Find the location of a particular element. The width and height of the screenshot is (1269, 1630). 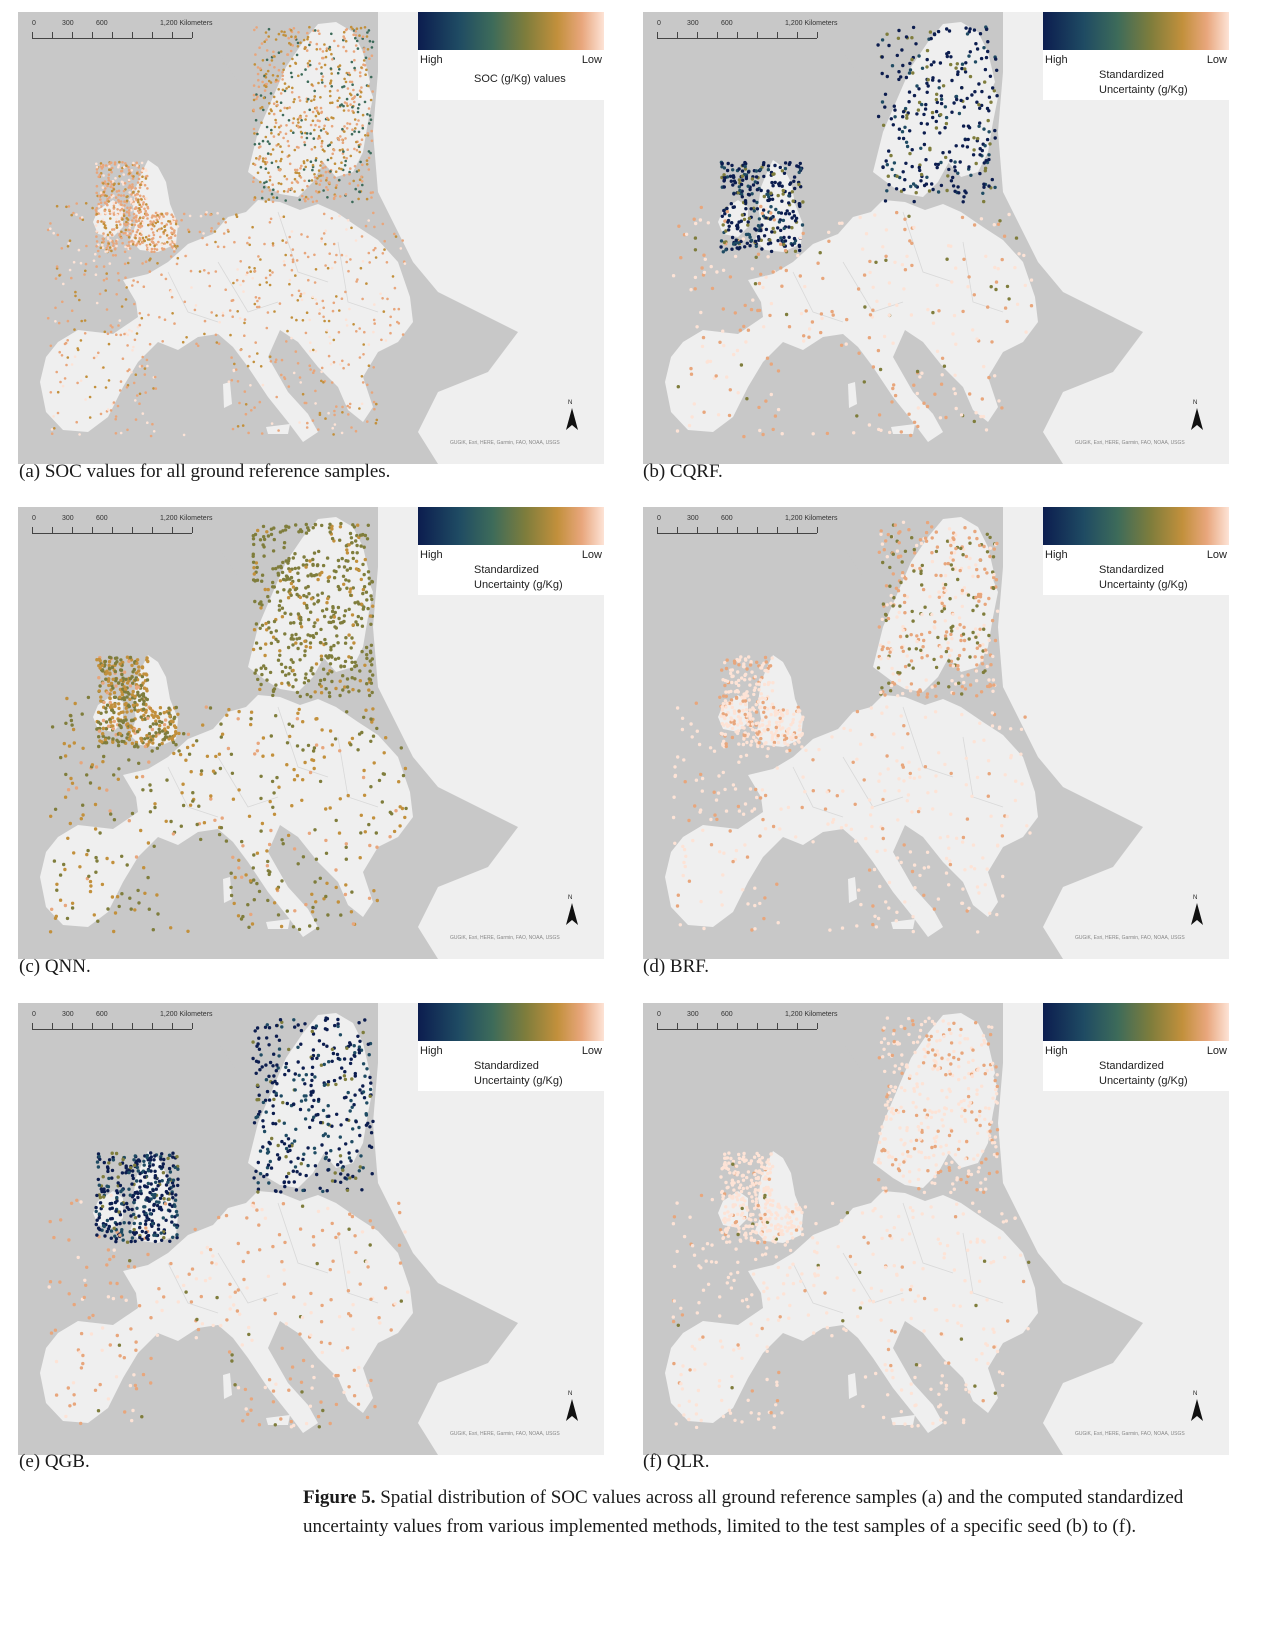

land-region is located at coordinates (852, 395).